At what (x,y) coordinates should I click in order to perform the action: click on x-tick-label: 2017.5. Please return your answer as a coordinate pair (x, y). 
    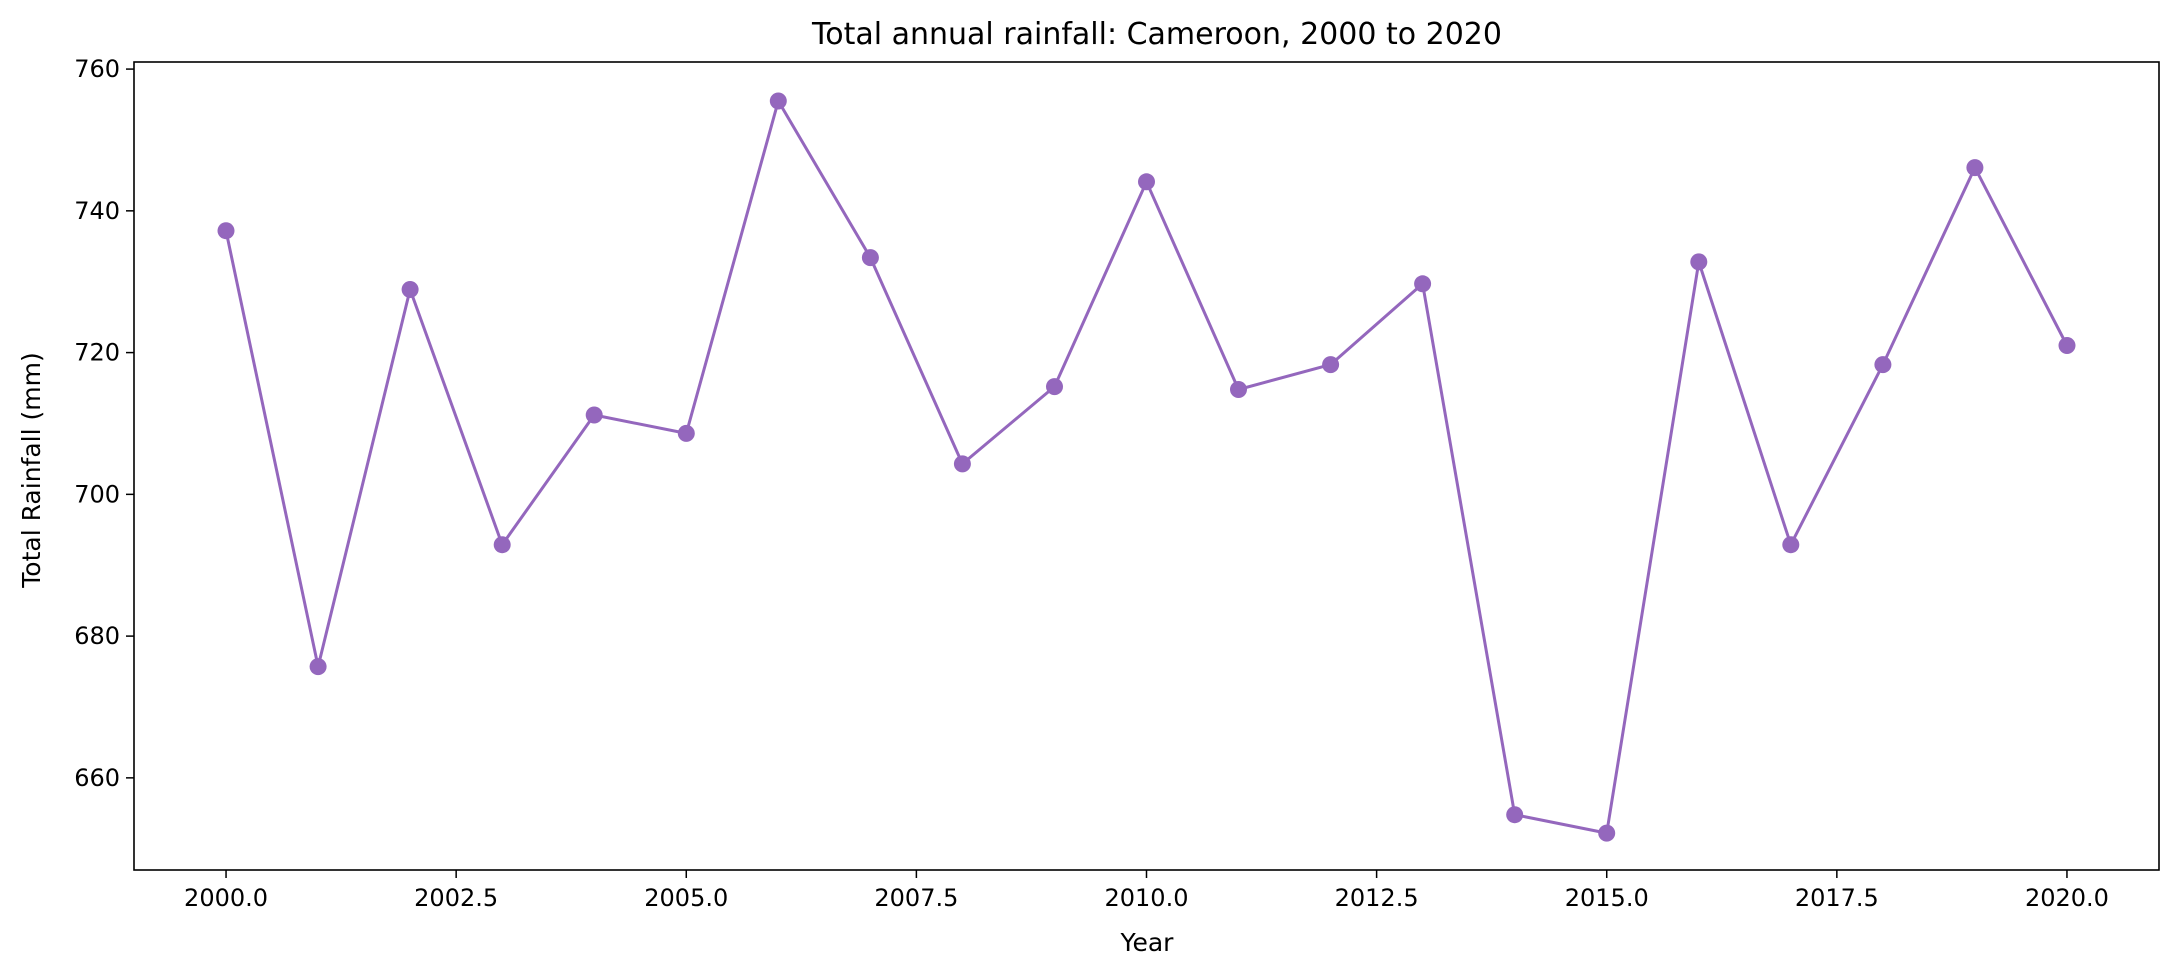
    Looking at the image, I should click on (1837, 898).